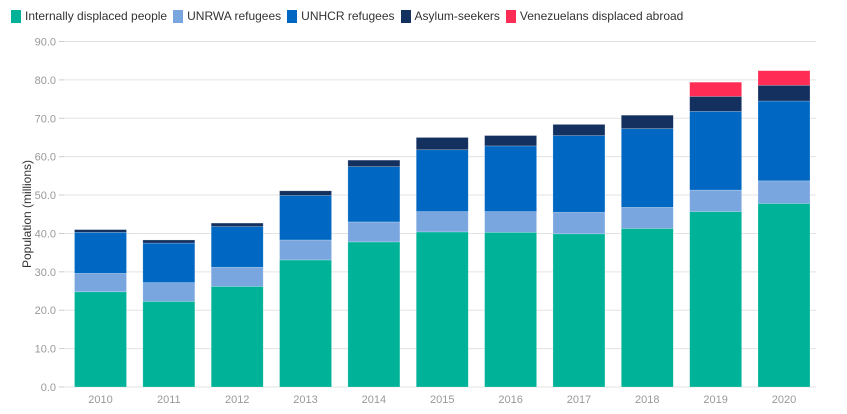 The height and width of the screenshot is (414, 847). What do you see at coordinates (45, 350) in the screenshot?
I see `y-tick-label: 10.0` at bounding box center [45, 350].